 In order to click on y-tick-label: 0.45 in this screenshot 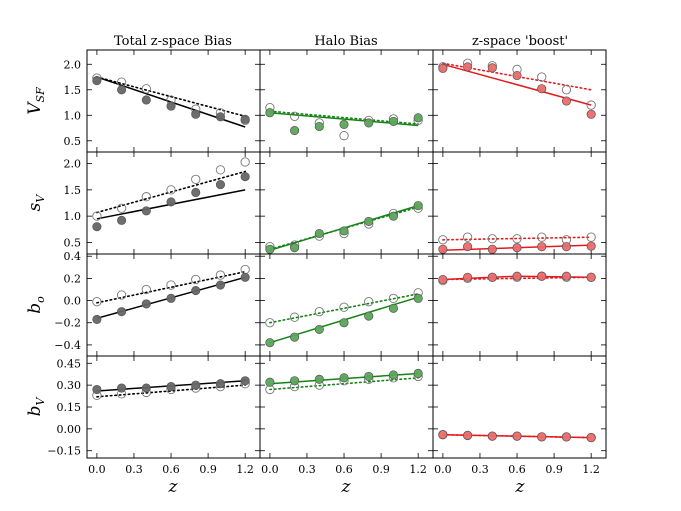, I will do `click(69, 363)`.